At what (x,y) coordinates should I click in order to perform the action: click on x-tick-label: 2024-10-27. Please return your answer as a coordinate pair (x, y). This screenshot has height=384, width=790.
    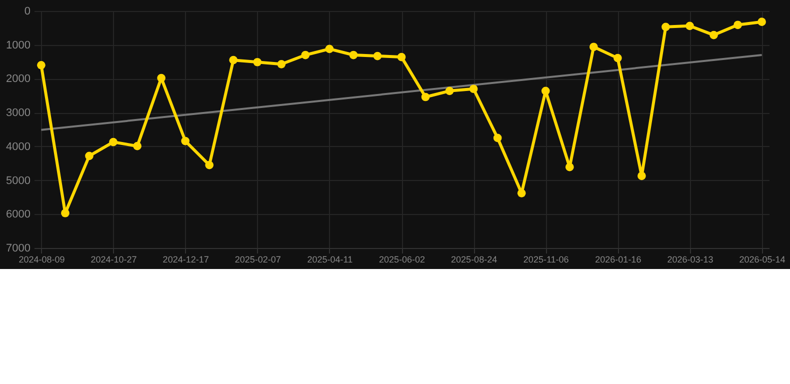
    Looking at the image, I should click on (113, 259).